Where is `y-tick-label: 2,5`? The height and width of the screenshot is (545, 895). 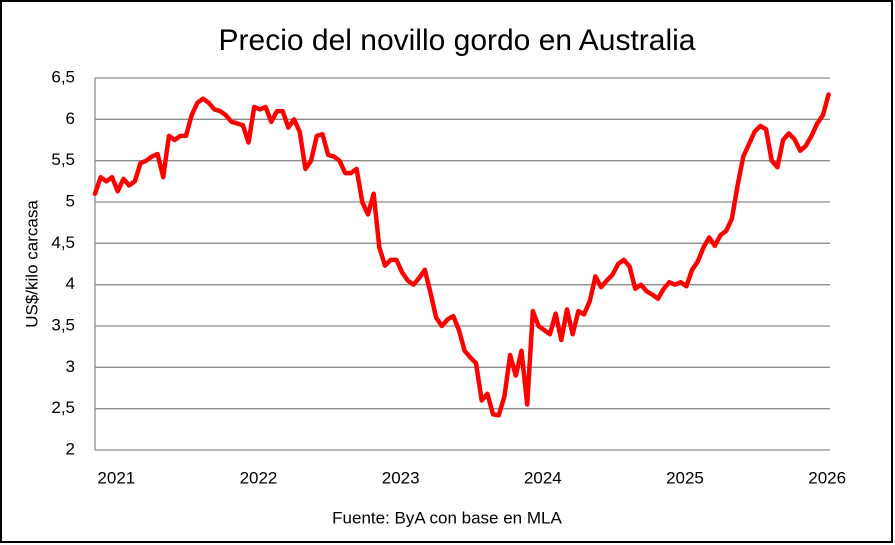 y-tick-label: 2,5 is located at coordinates (63, 407).